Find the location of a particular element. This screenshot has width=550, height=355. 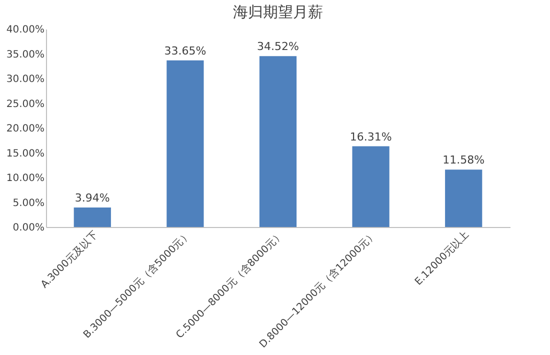

data-label: 11.58% is located at coordinates (463, 160).